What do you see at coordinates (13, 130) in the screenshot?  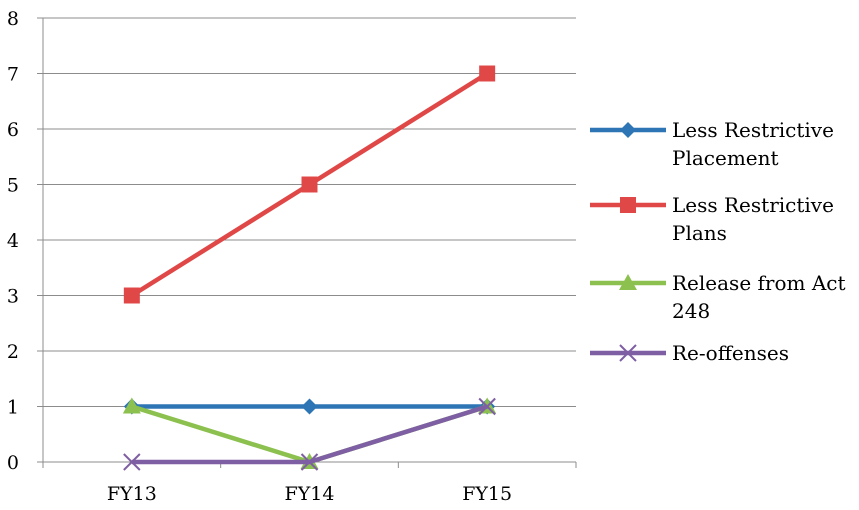 I see `y-tick-label: 6` at bounding box center [13, 130].